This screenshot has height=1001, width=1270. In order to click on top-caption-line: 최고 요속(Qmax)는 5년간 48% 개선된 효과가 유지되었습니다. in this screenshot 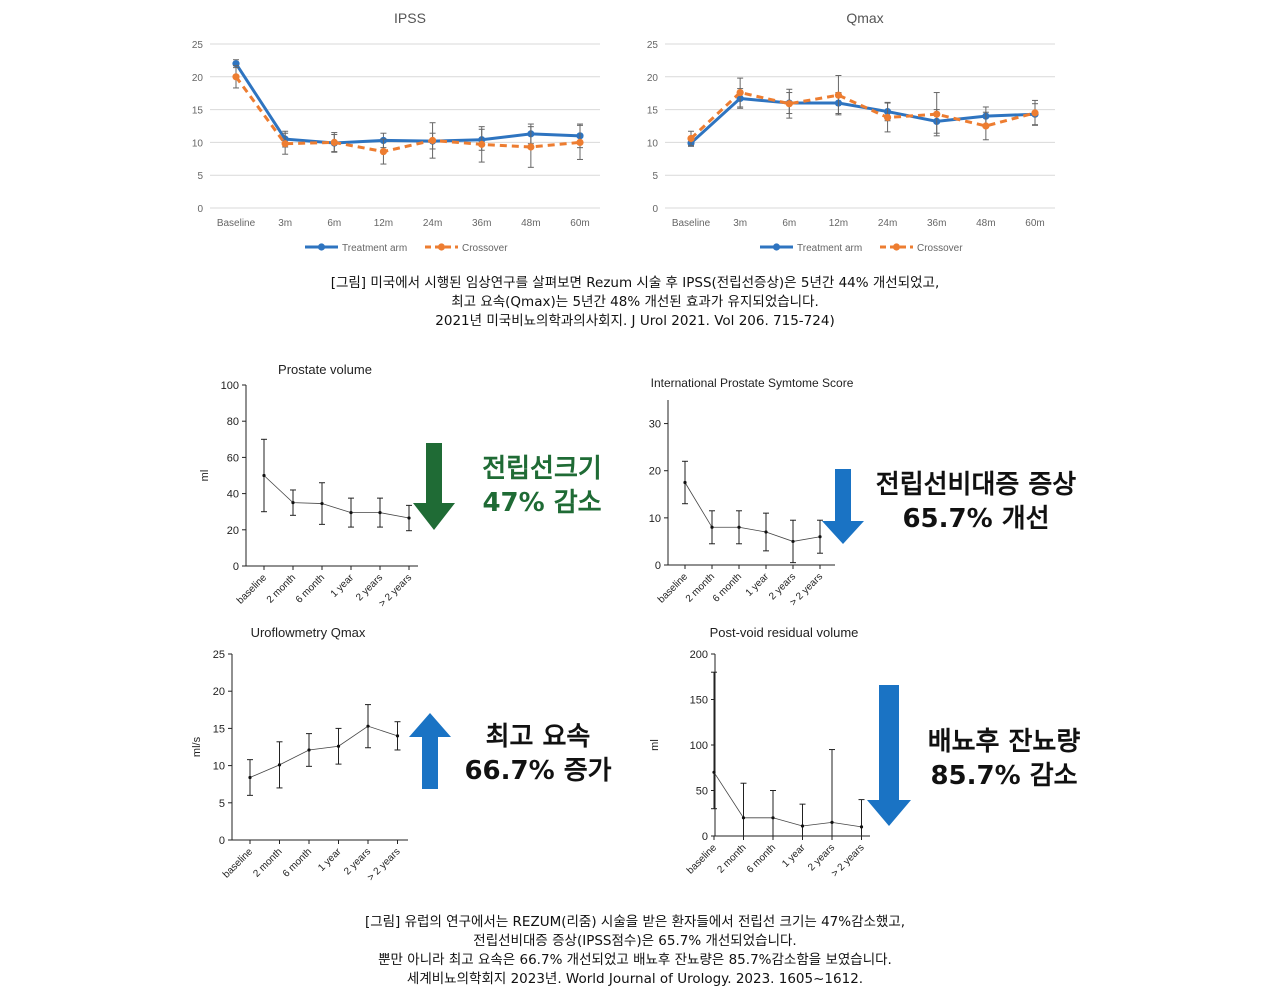, I will do `click(635, 302)`.